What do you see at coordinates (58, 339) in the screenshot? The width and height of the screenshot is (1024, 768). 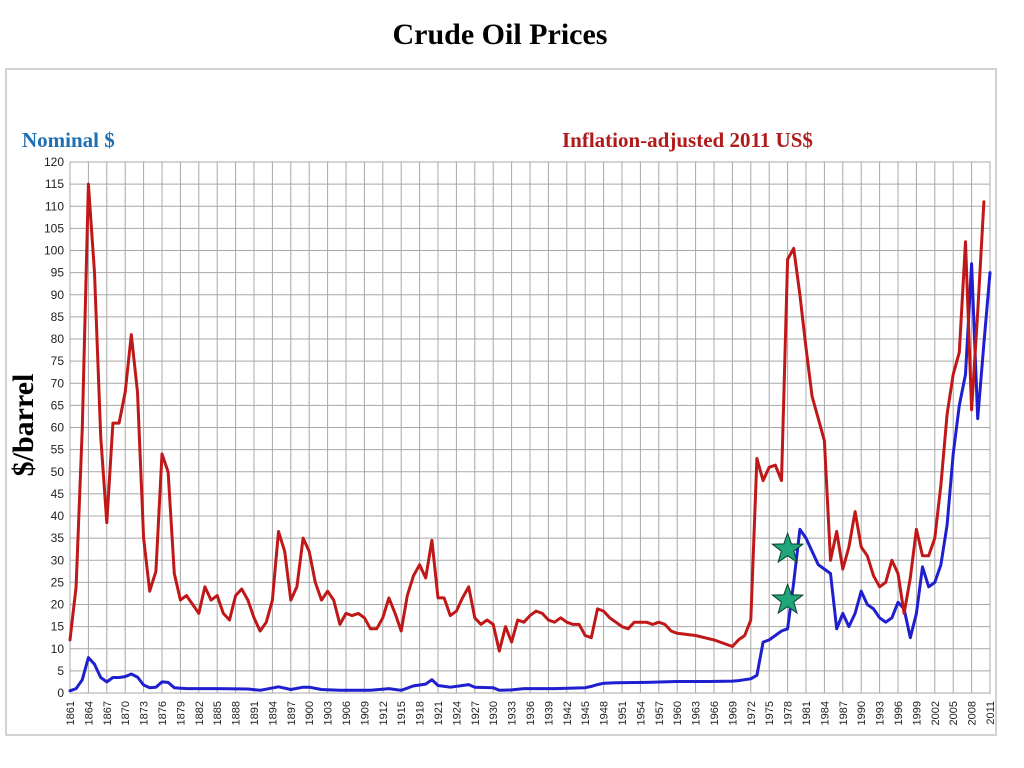 I see `y-tick-label: 80` at bounding box center [58, 339].